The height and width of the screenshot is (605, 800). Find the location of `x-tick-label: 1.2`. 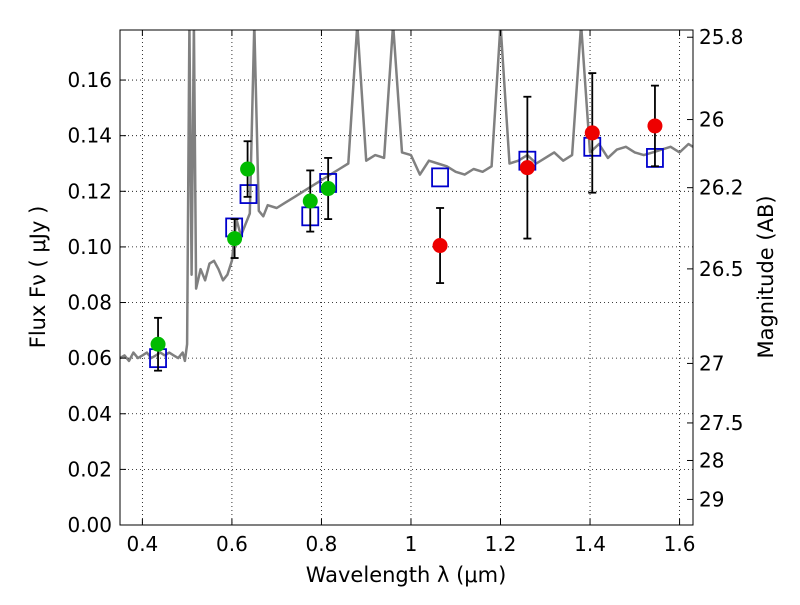

x-tick-label: 1.2 is located at coordinates (501, 544).